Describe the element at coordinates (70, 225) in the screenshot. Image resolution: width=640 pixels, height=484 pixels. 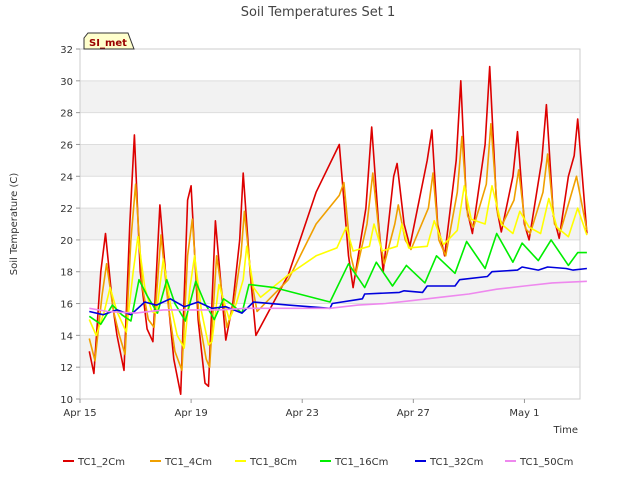
I see `y-axis-ticks: 10 12 14 16 18 20 22 24 26 28 30 32` at that location.